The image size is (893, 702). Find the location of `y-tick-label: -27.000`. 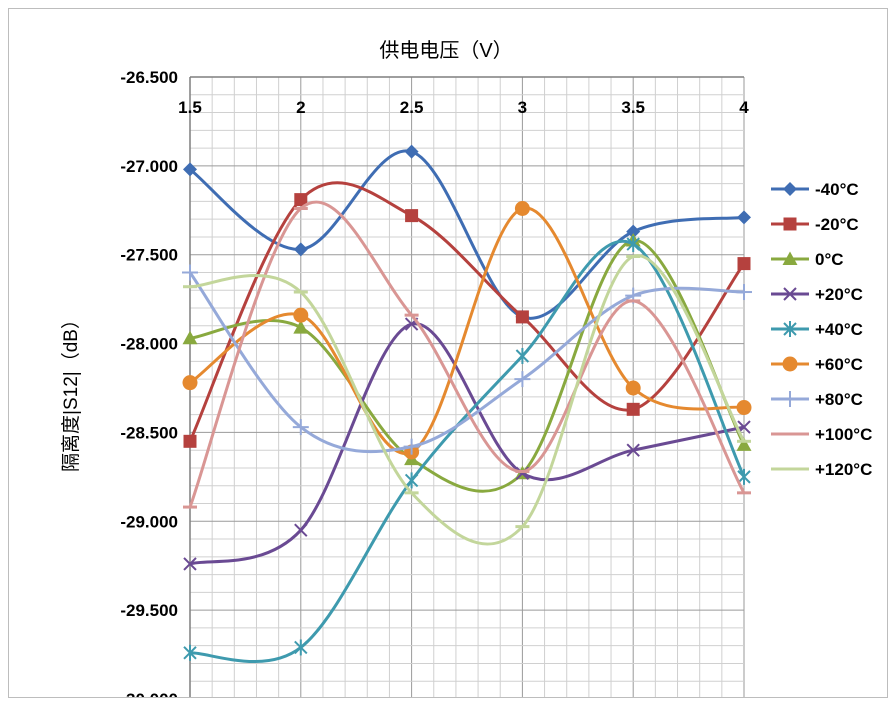

y-tick-label: -27.000 is located at coordinates (149, 166).